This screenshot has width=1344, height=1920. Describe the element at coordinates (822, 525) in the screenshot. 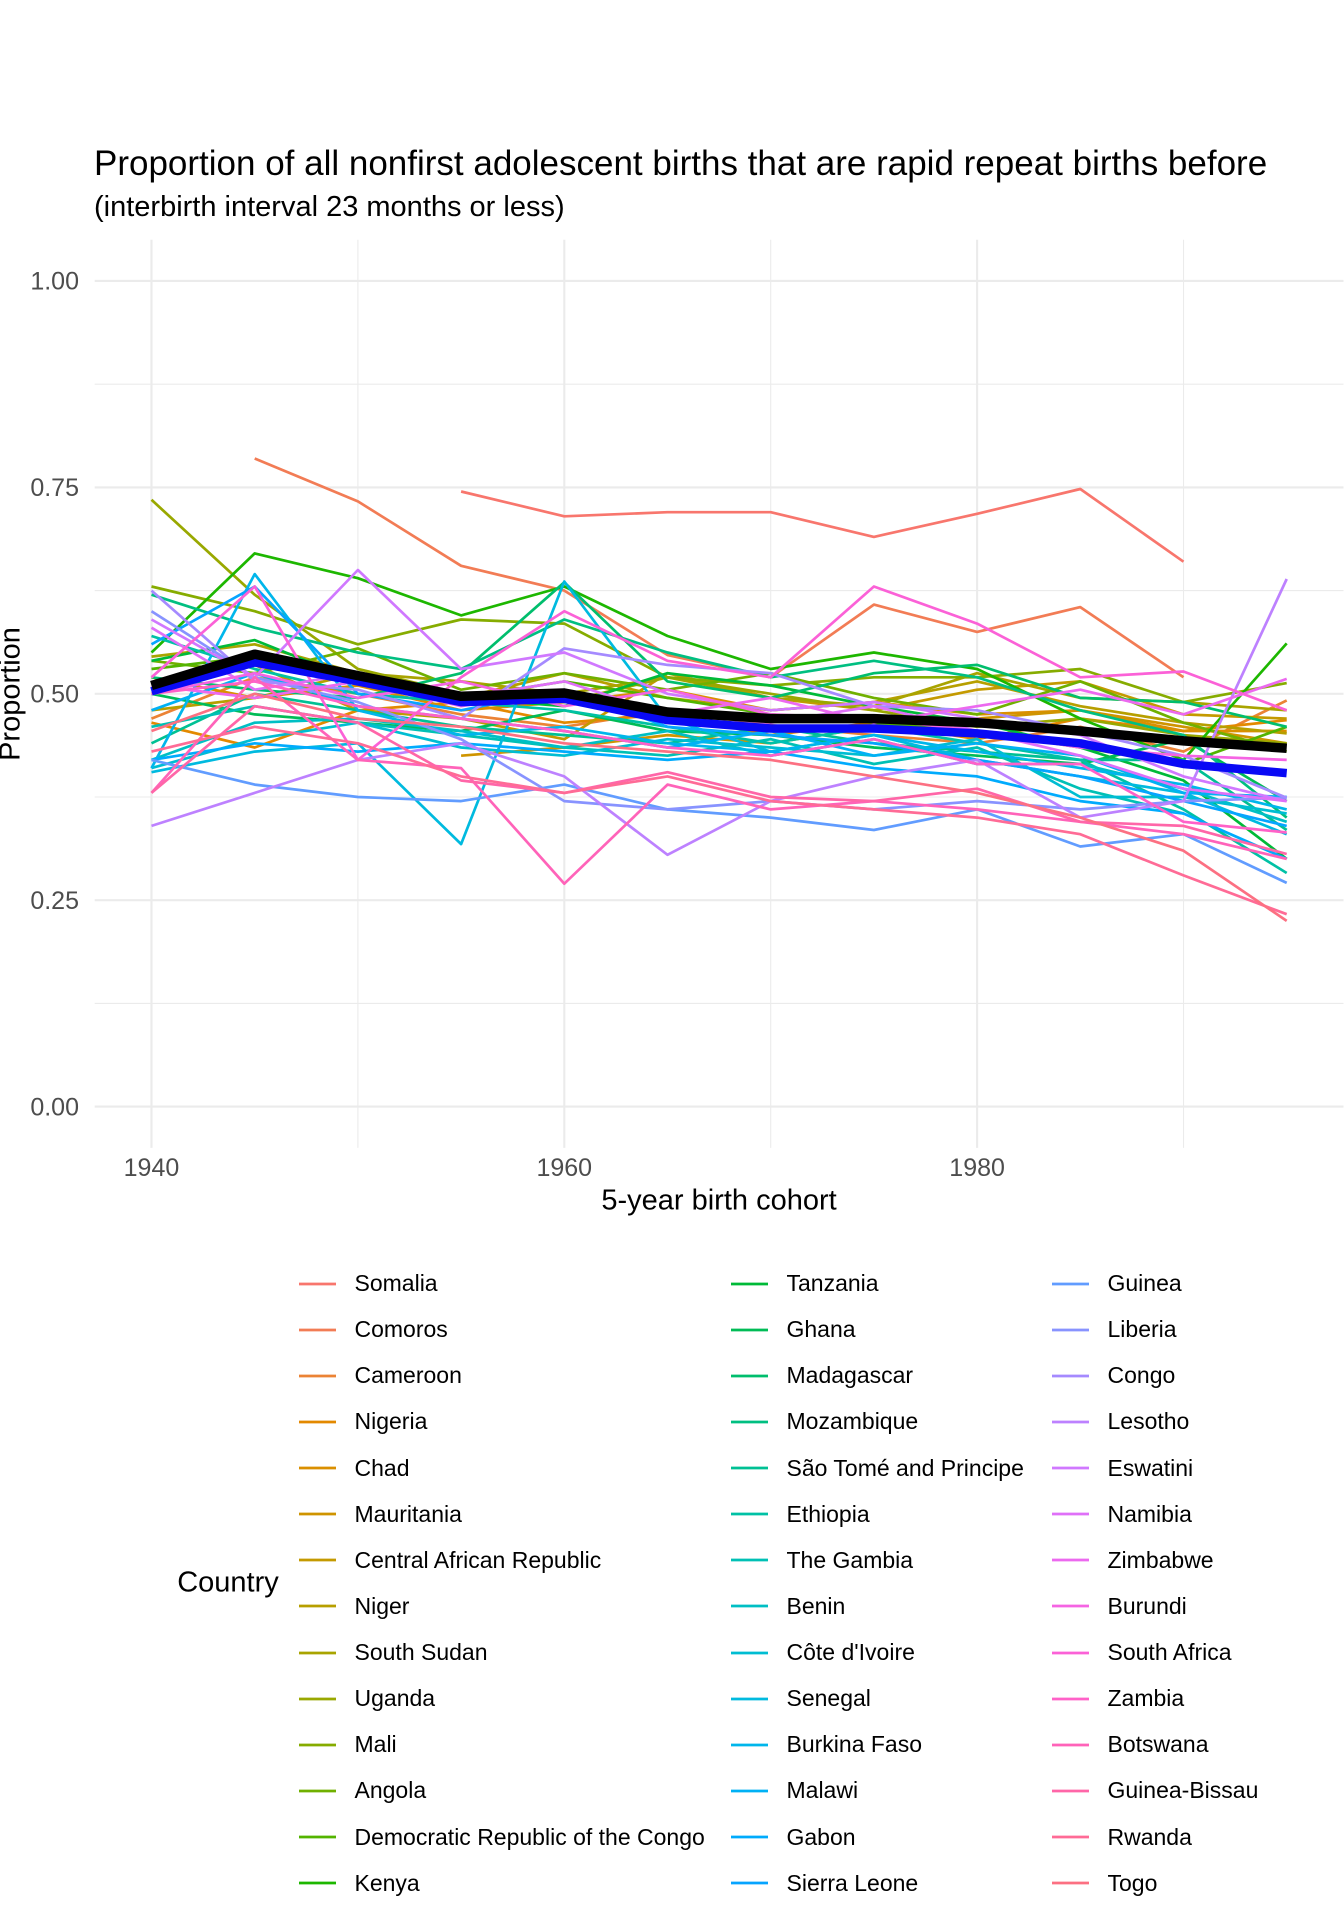

I see `series-line-somalia` at that location.